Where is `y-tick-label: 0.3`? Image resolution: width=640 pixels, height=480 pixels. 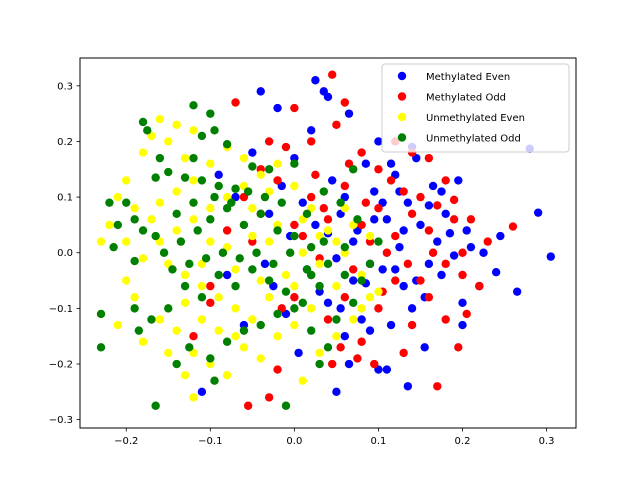
y-tick-label: 0.3 is located at coordinates (65, 86).